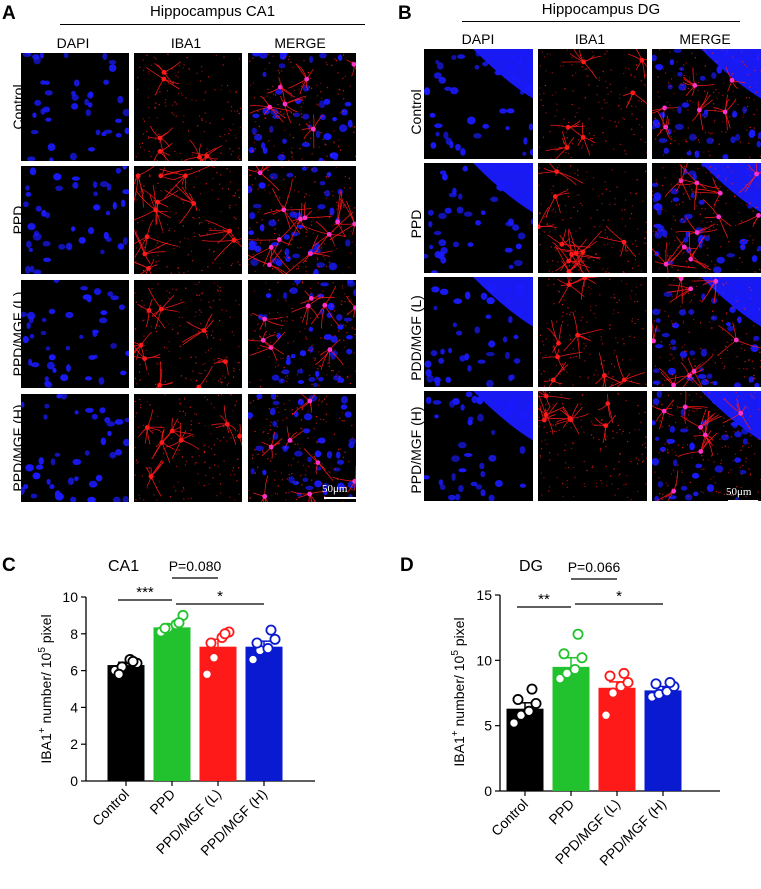  What do you see at coordinates (531, 566) in the screenshot?
I see `chart-title: DG` at bounding box center [531, 566].